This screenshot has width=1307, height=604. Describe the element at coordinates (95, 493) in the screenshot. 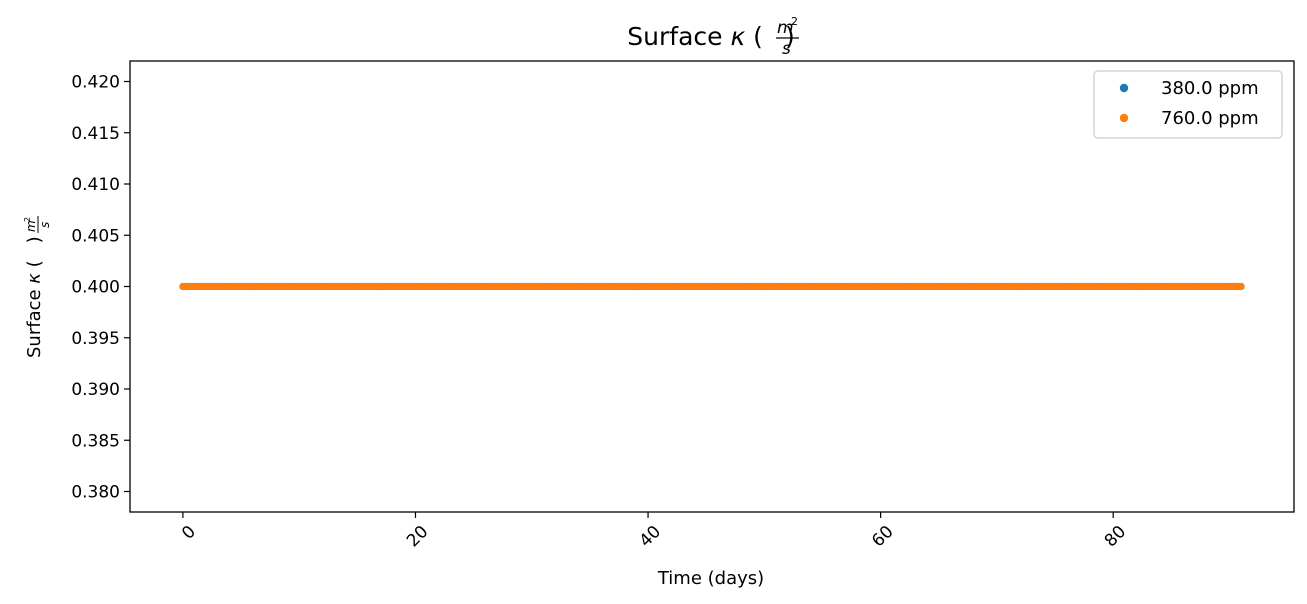

I see `y-tick-label: 0.380` at that location.